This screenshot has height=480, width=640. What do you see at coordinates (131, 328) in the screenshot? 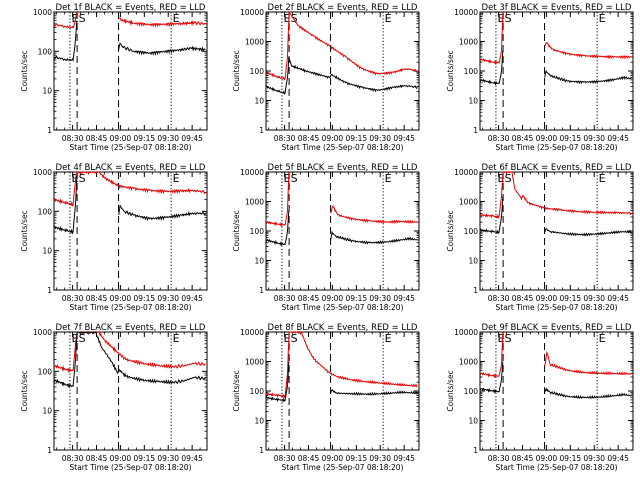
I see `chart-title: Det 7f BLACK = Events, RED = LLD` at bounding box center [131, 328].